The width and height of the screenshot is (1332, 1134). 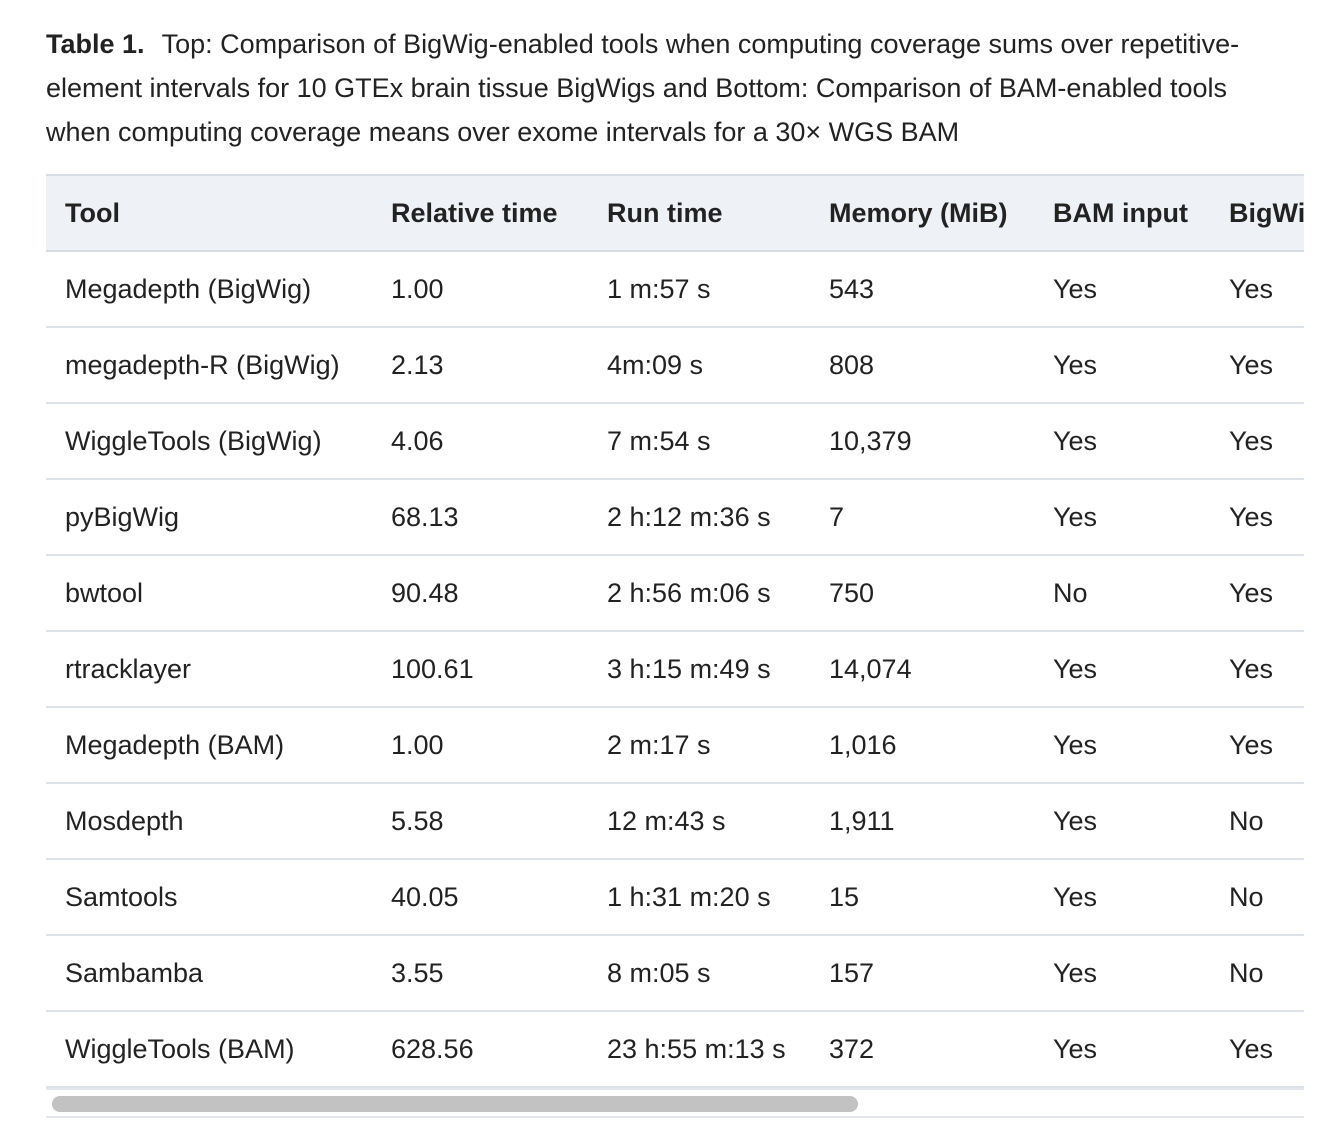 I want to click on table-row: bwtool 90.48 2 h:56 m:06 s 750 No Yes, so click(x=675, y=593).